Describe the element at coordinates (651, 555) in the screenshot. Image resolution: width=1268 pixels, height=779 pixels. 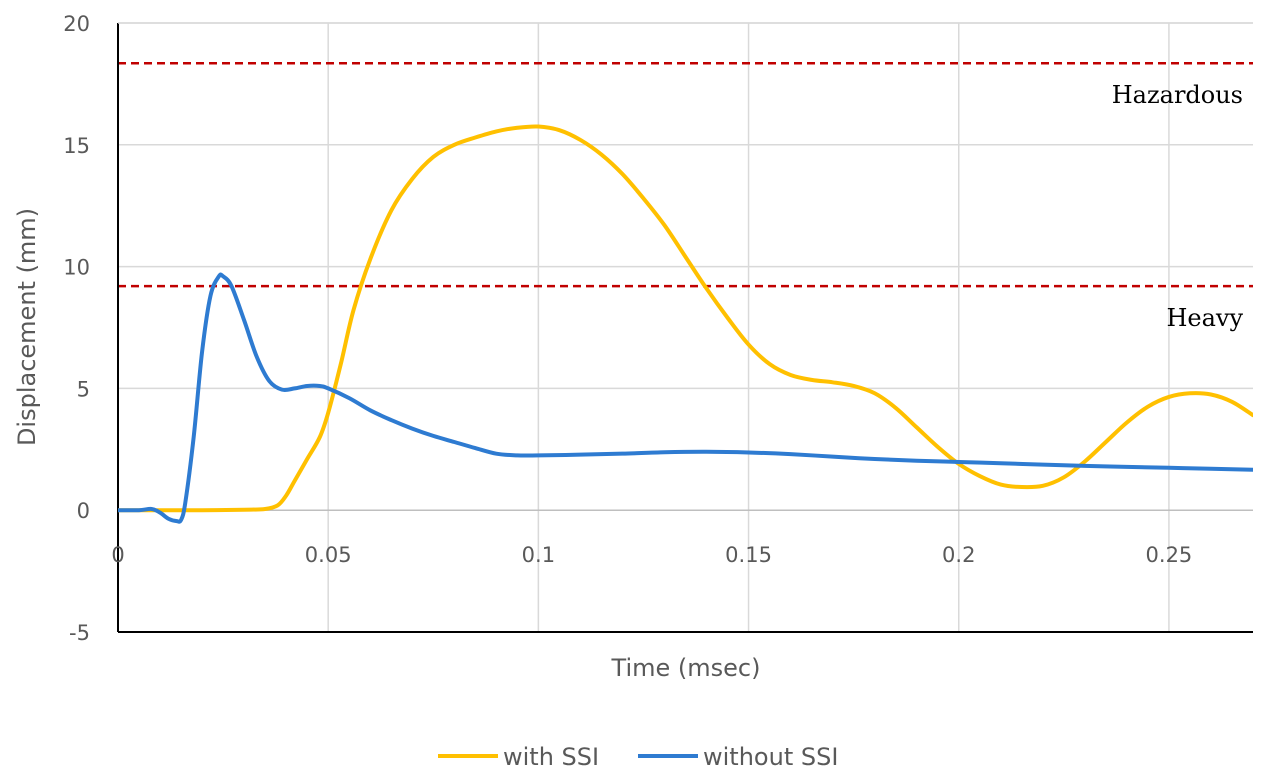
I see `x-tick-labels: 0 0.05 0.1 0.15 0.2 0.25` at that location.